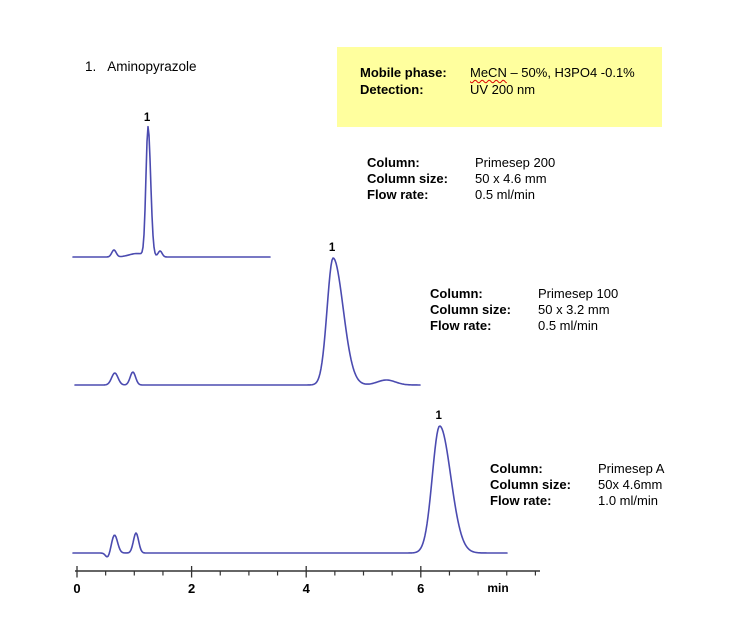 This screenshot has height=623, width=736. I want to click on info-row: Column size: 50 x 4.6 mm, so click(461, 179).